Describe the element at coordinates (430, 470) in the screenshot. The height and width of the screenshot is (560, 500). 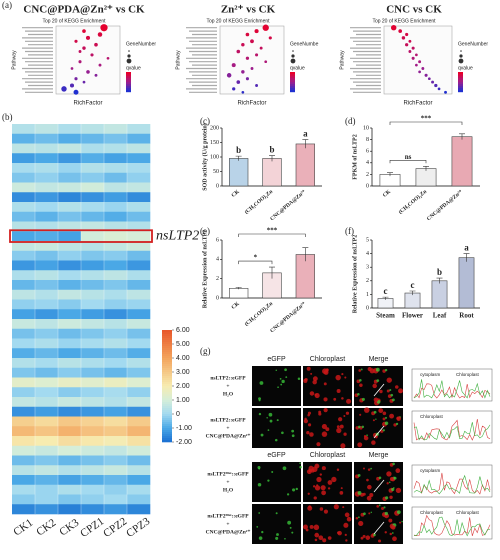
I see `profile-annotation: cytoplasm` at that location.